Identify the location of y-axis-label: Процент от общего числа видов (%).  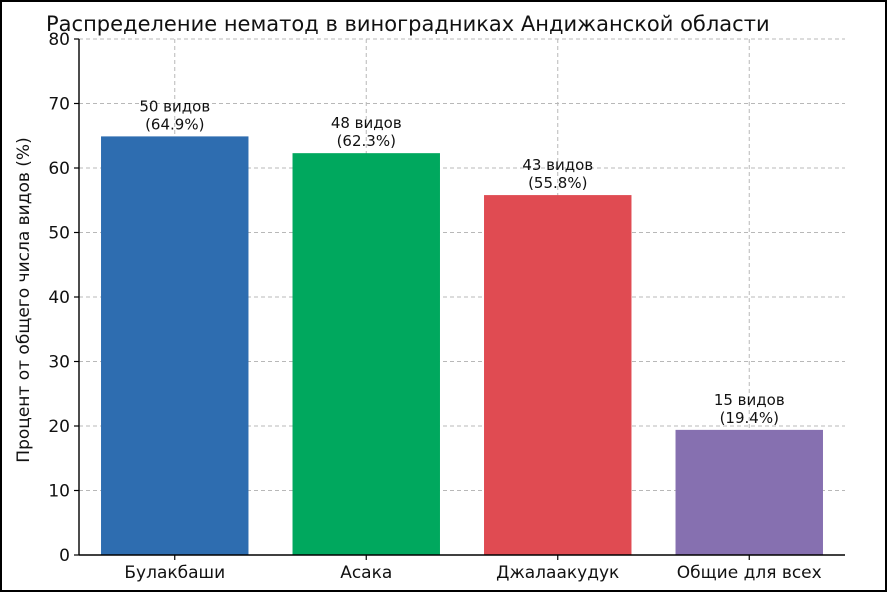
(24, 299).